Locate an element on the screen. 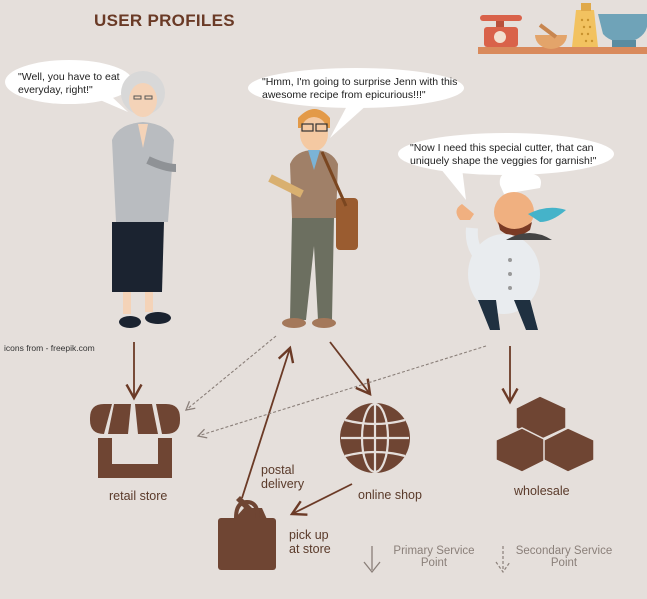  arrow-young-to-retail is located at coordinates (230, 373).